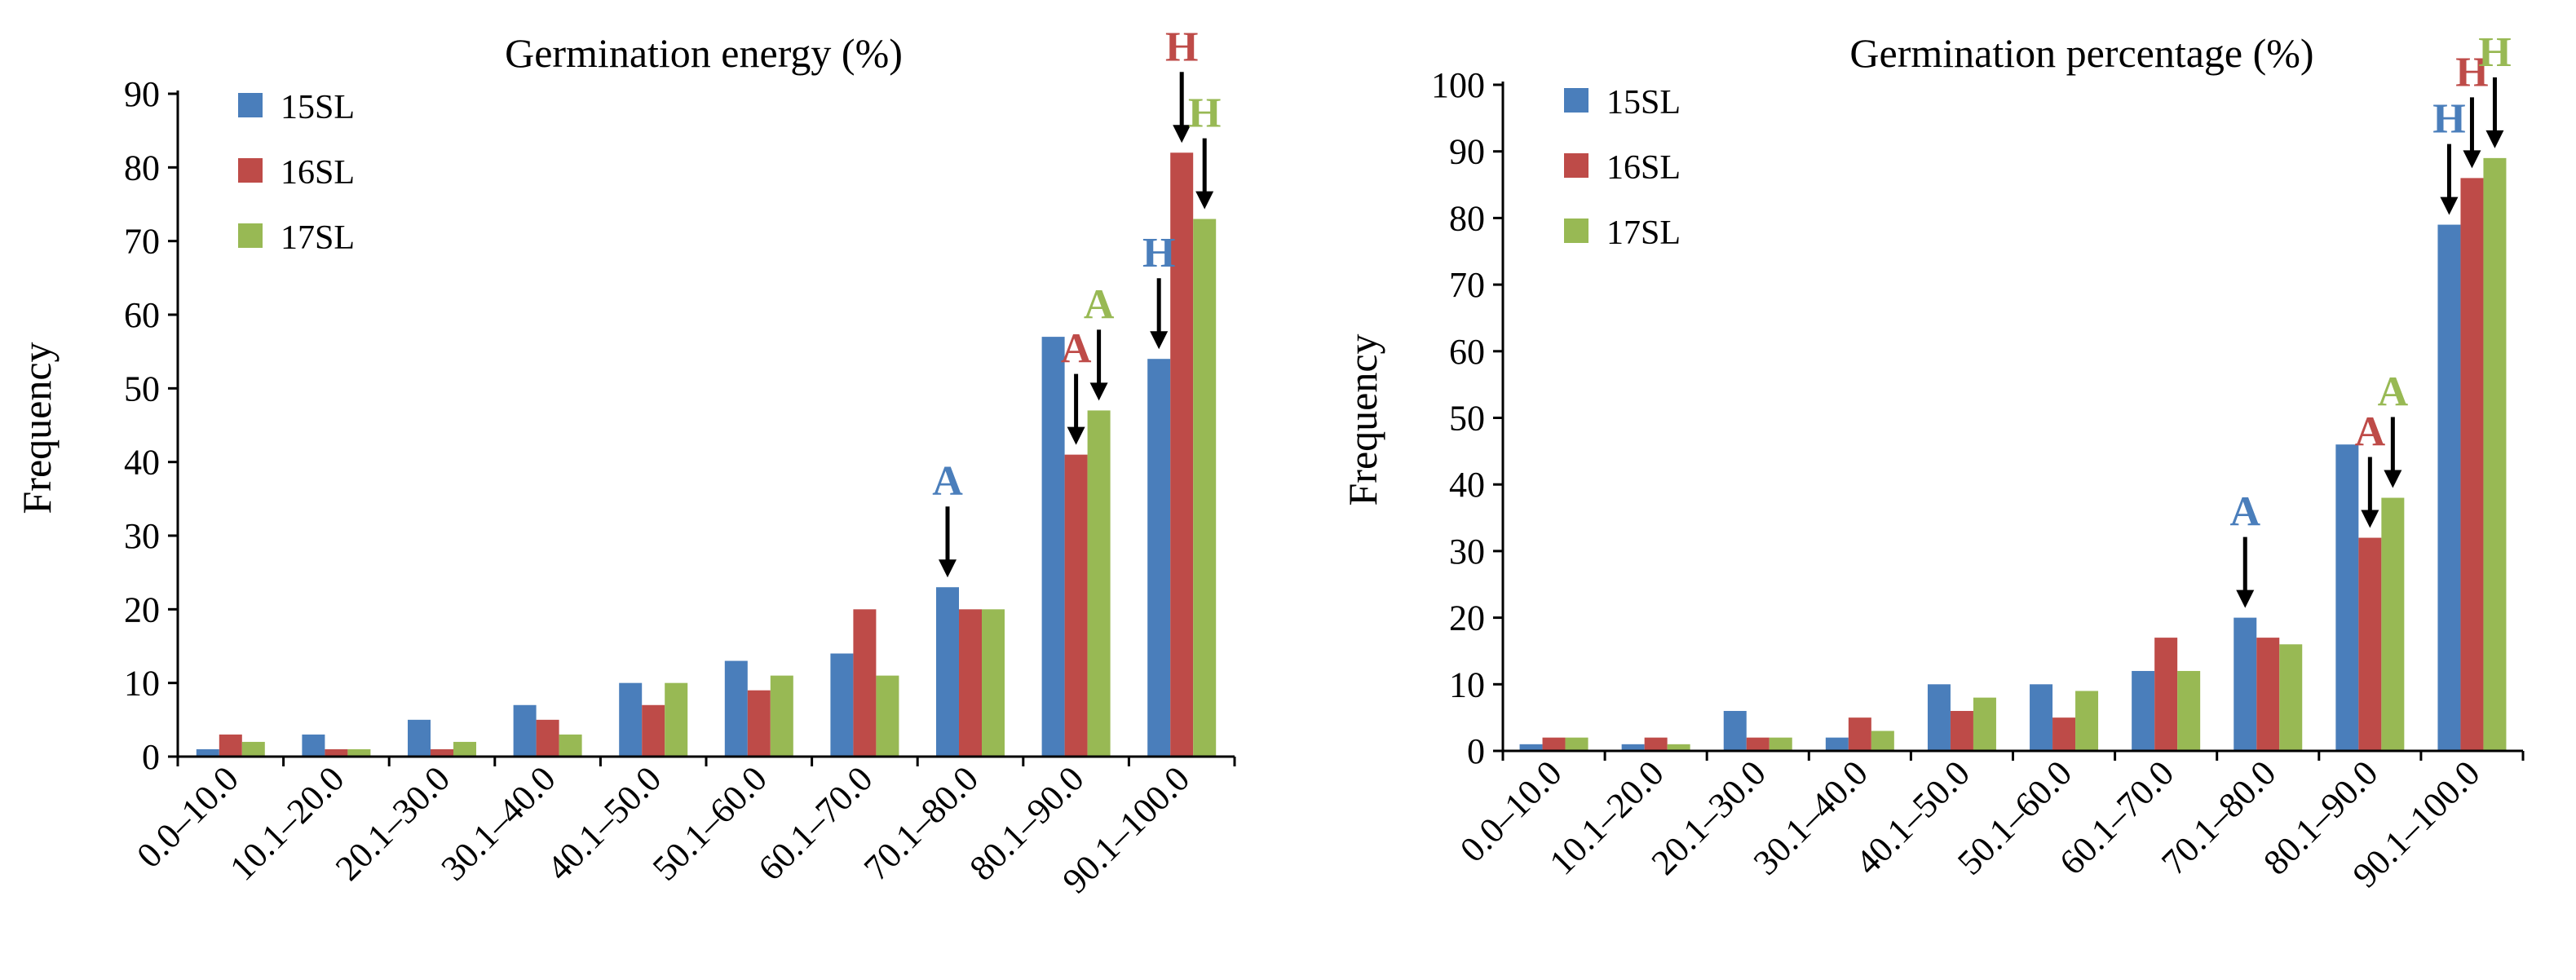 Image resolution: width=2576 pixels, height=980 pixels. I want to click on x-tick-label: 30.1–40.0, so click(498, 823).